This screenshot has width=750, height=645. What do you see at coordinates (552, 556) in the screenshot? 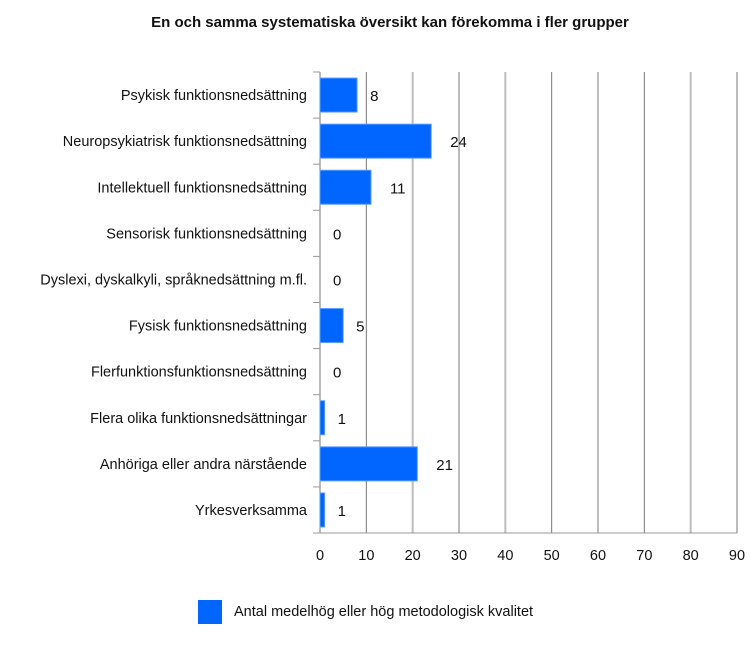
I see `x-tick-label: 50` at bounding box center [552, 556].